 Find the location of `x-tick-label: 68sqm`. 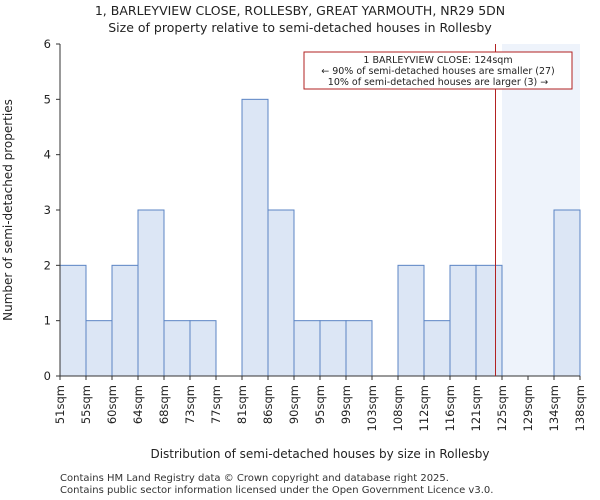

x-tick-label: 68sqm is located at coordinates (164, 404).